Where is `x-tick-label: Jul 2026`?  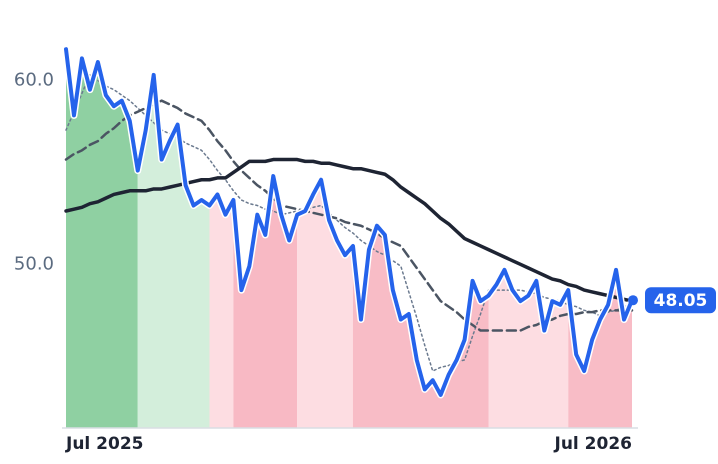
x-tick-label: Jul 2026 is located at coordinates (593, 444).